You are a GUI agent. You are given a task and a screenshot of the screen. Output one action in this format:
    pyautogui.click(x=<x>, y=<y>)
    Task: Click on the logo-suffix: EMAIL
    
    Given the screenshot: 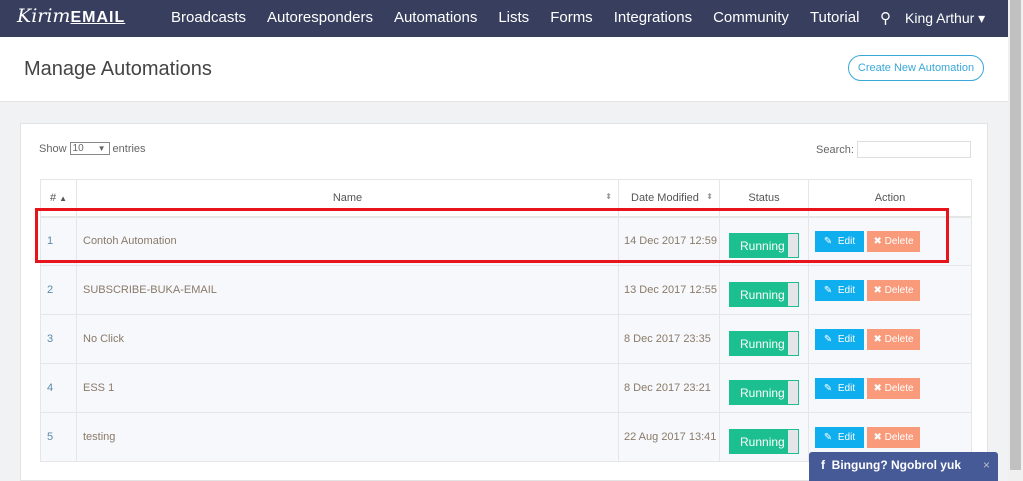 What is the action you would take?
    pyautogui.click(x=98, y=17)
    